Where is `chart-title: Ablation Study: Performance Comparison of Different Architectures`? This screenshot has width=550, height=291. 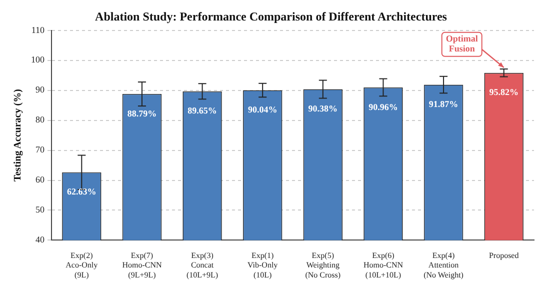 chart-title: Ablation Study: Performance Comparison of Different Architectures is located at coordinates (271, 16).